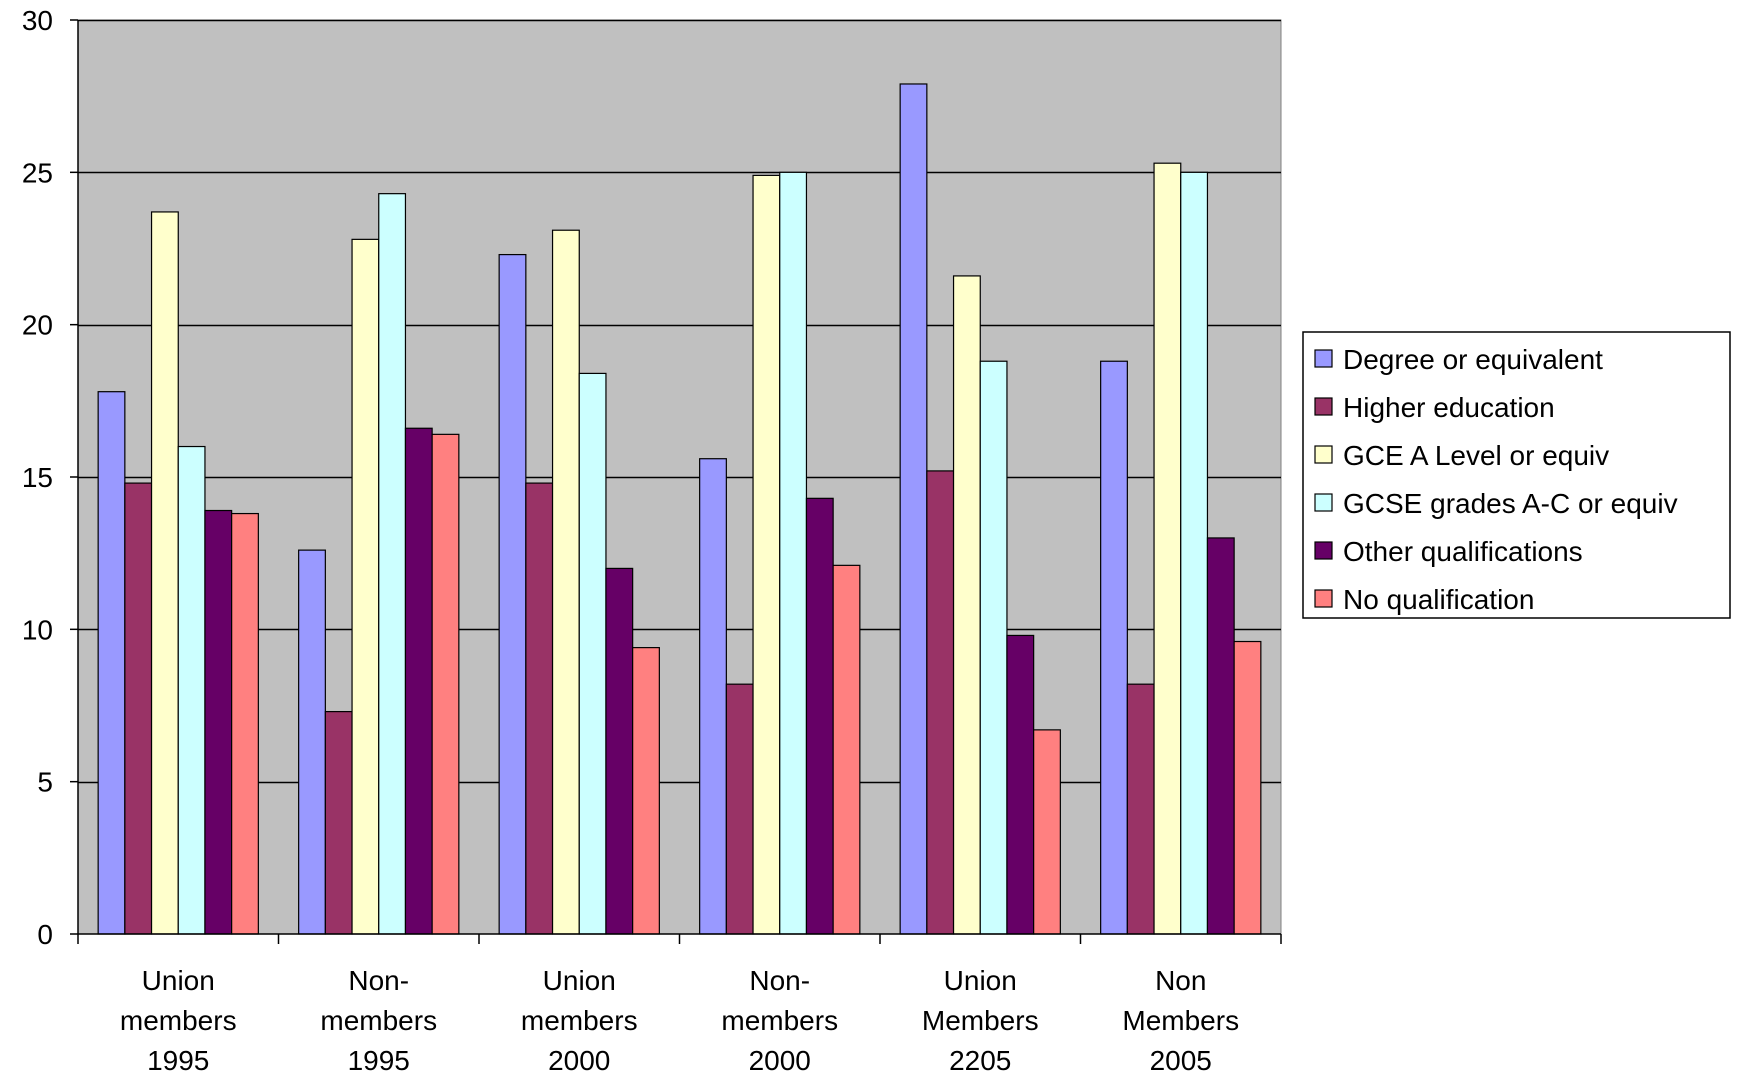  What do you see at coordinates (779, 1019) in the screenshot?
I see `x-tick-label: Non-members 2000` at bounding box center [779, 1019].